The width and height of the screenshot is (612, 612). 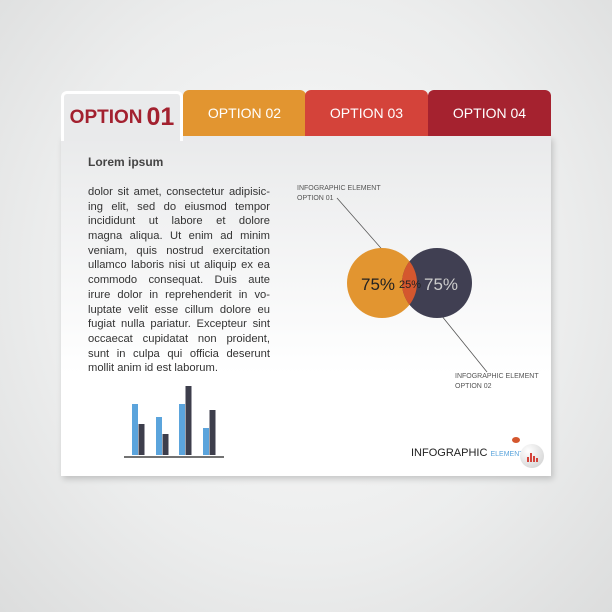 I want to click on tab-option-01: OPTION 01, so click(x=122, y=116).